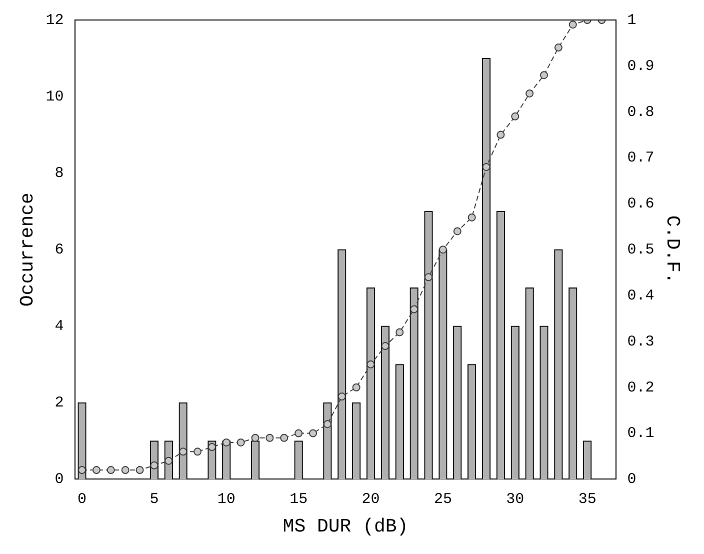 The height and width of the screenshot is (554, 704). Describe the element at coordinates (299, 499) in the screenshot. I see `x-tick-label: 15` at that location.